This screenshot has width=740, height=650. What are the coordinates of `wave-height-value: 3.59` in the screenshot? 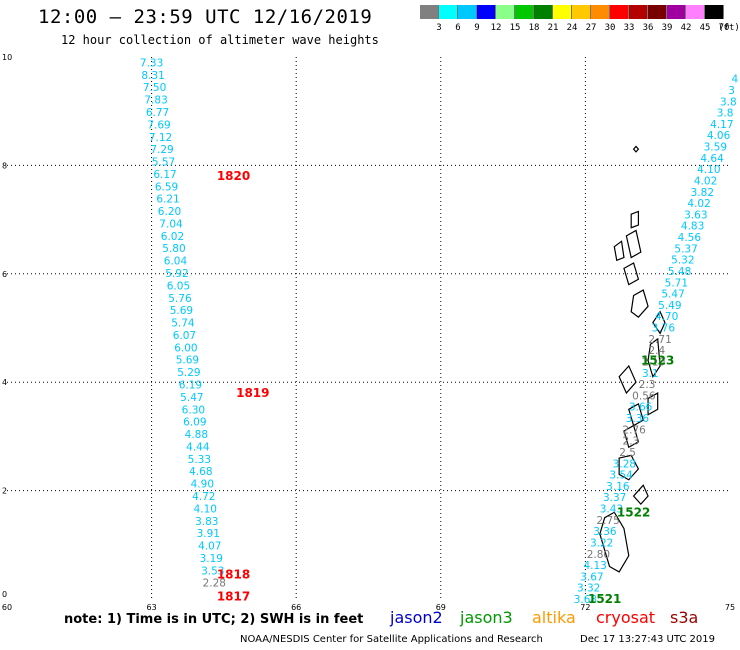 It's located at (715, 148).